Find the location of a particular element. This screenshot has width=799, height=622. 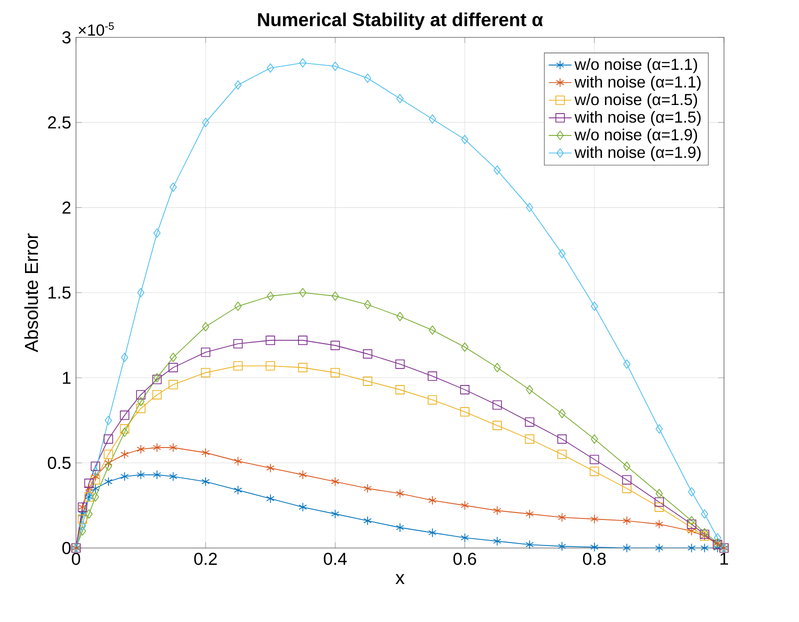

legend-label: with noise (α=1.9) is located at coordinates (637, 154).